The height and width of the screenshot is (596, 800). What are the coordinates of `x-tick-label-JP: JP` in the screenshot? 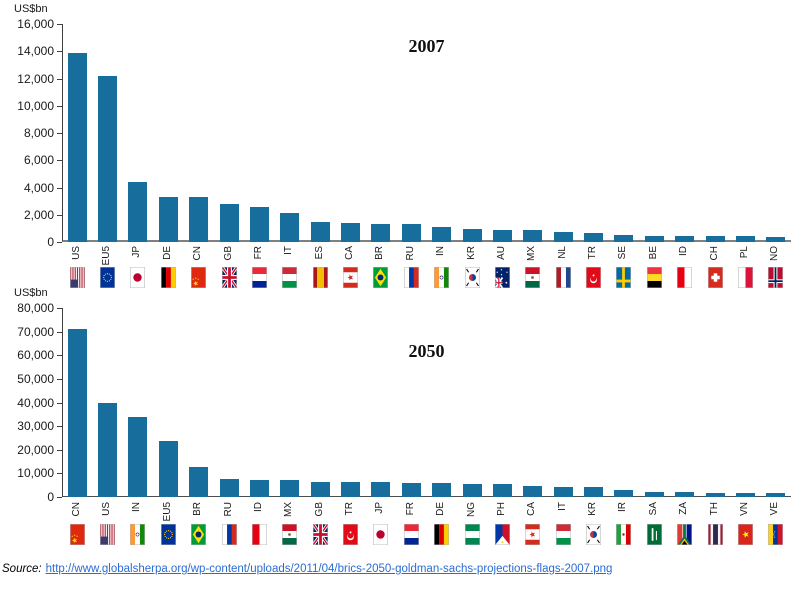 It's located at (380, 508).